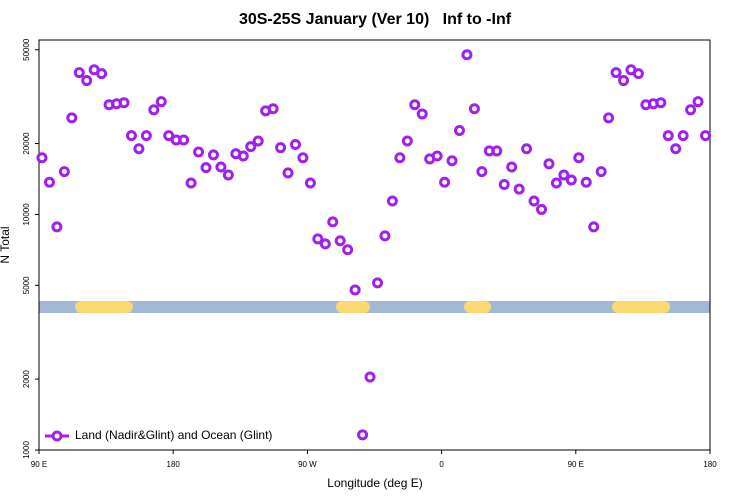  Describe the element at coordinates (26, 379) in the screenshot. I see `y-tick-label: 2000` at that location.